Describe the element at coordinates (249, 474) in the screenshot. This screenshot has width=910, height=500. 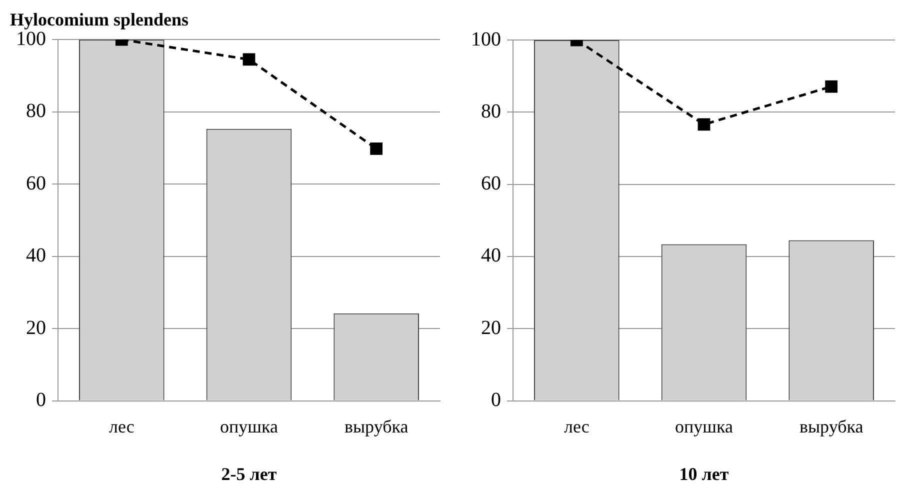
I see `x-axis-title: 2-5 лет` at that location.